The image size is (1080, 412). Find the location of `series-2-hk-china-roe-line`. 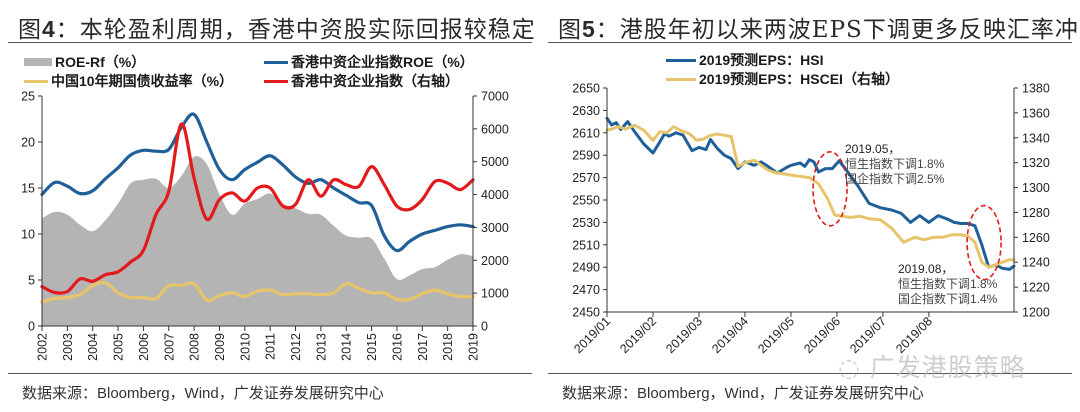

series-2-hk-china-roe-line is located at coordinates (257, 182).